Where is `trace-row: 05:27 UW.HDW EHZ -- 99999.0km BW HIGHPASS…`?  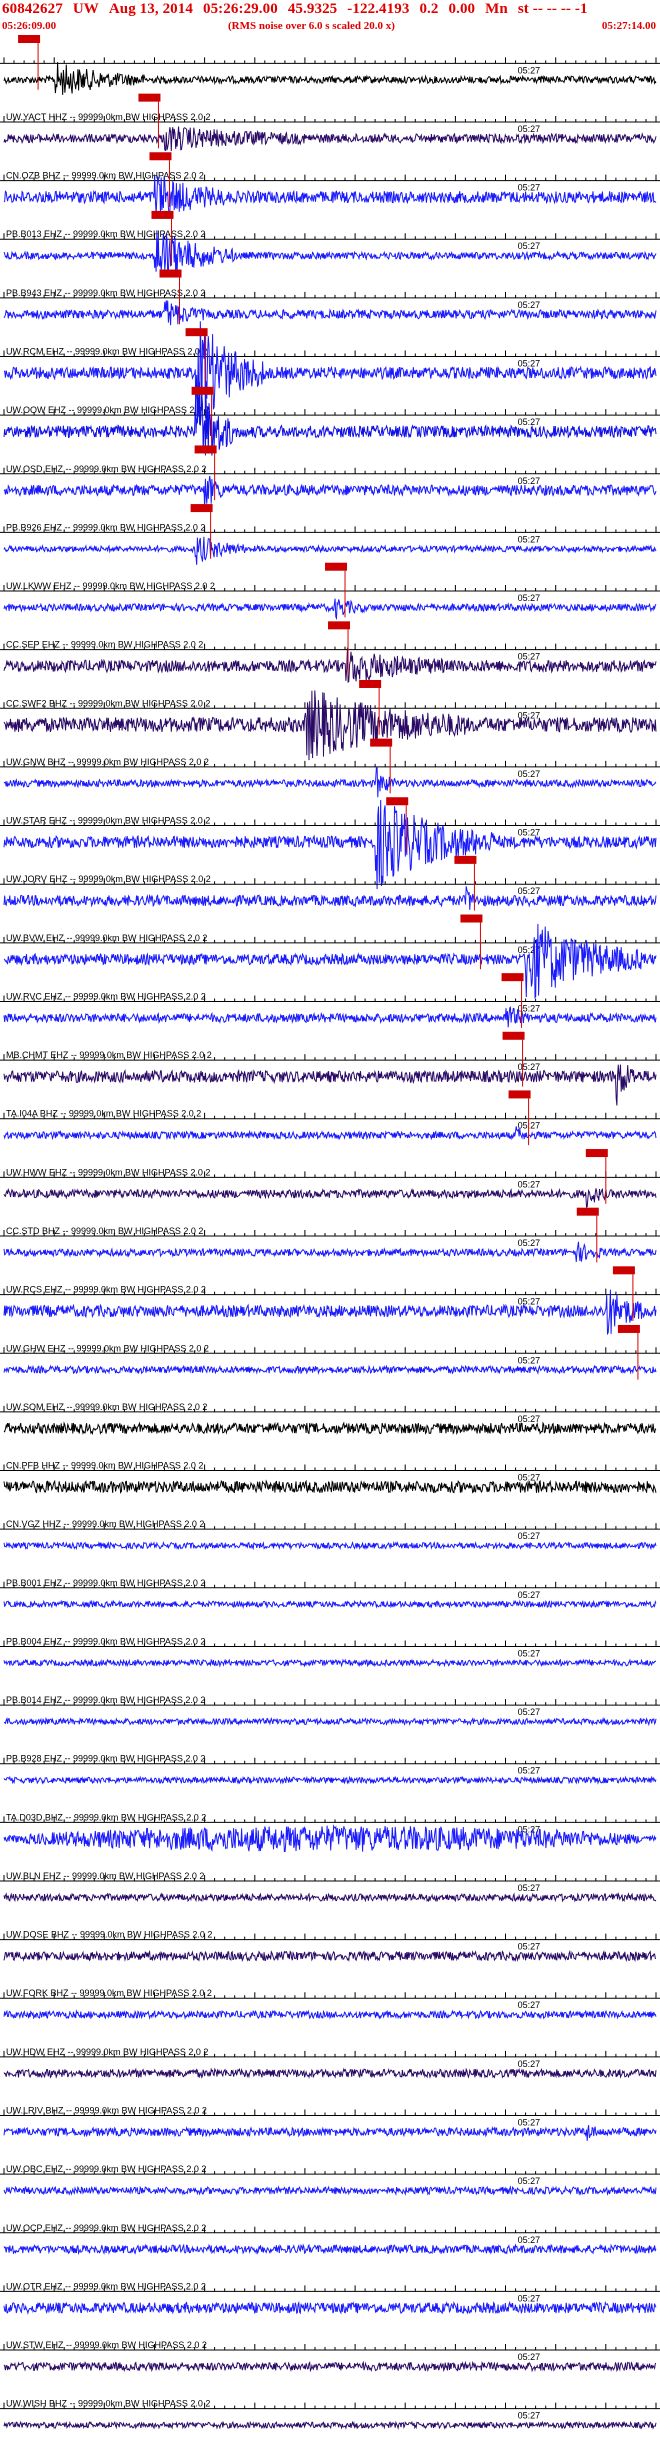
trace-row: 05:27 UW.HDW EHZ -- 99999.0km BW HIGHPASS… is located at coordinates (330, 2063).